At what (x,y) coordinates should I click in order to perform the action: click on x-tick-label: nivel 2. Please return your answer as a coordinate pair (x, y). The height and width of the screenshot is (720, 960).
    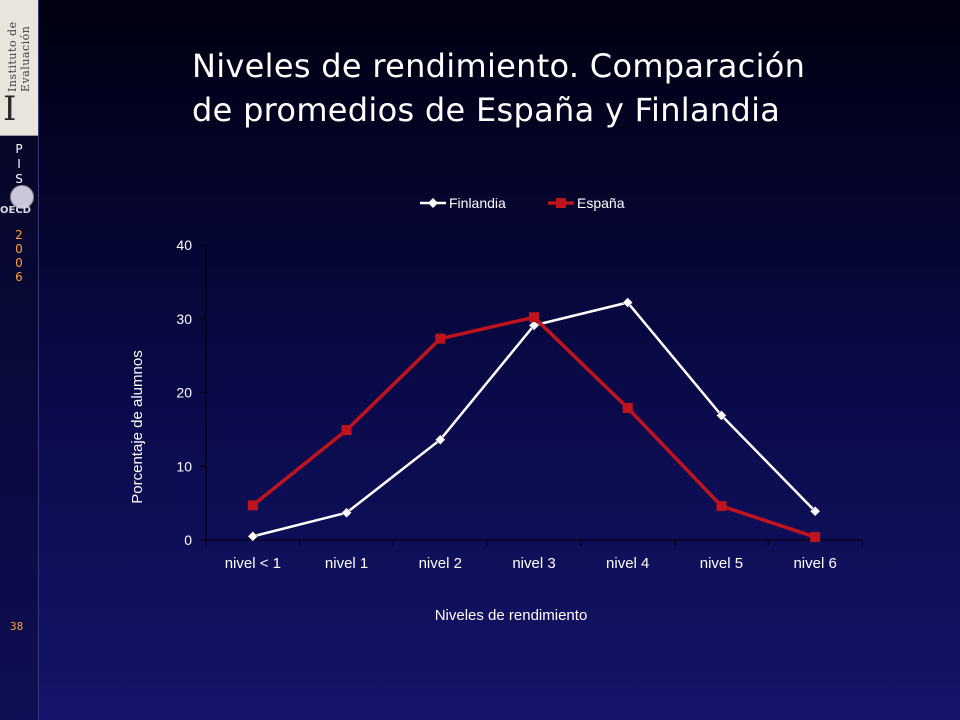
    Looking at the image, I should click on (440, 563).